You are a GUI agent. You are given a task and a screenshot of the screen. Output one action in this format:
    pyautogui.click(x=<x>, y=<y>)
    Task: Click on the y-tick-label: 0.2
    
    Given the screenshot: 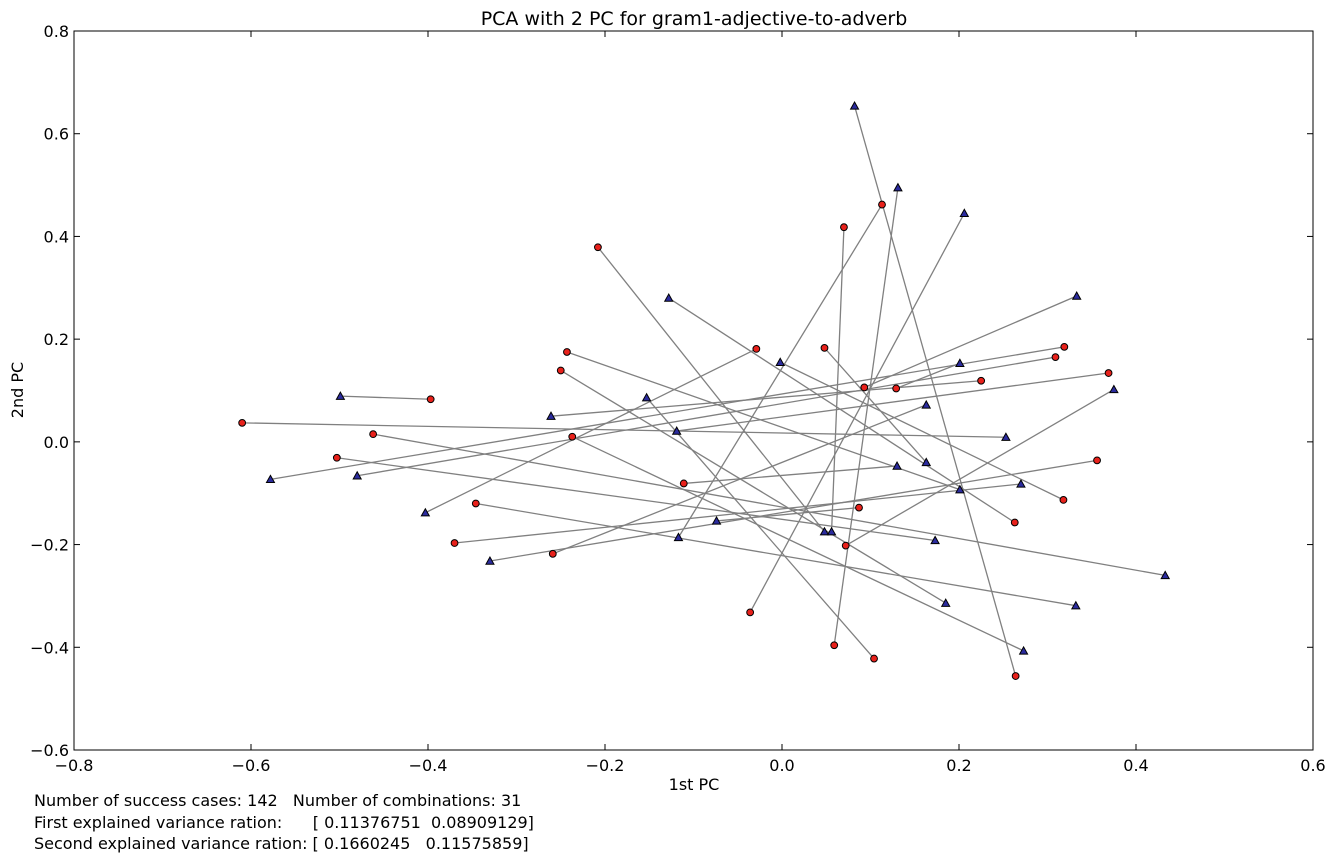 What is the action you would take?
    pyautogui.click(x=56, y=339)
    